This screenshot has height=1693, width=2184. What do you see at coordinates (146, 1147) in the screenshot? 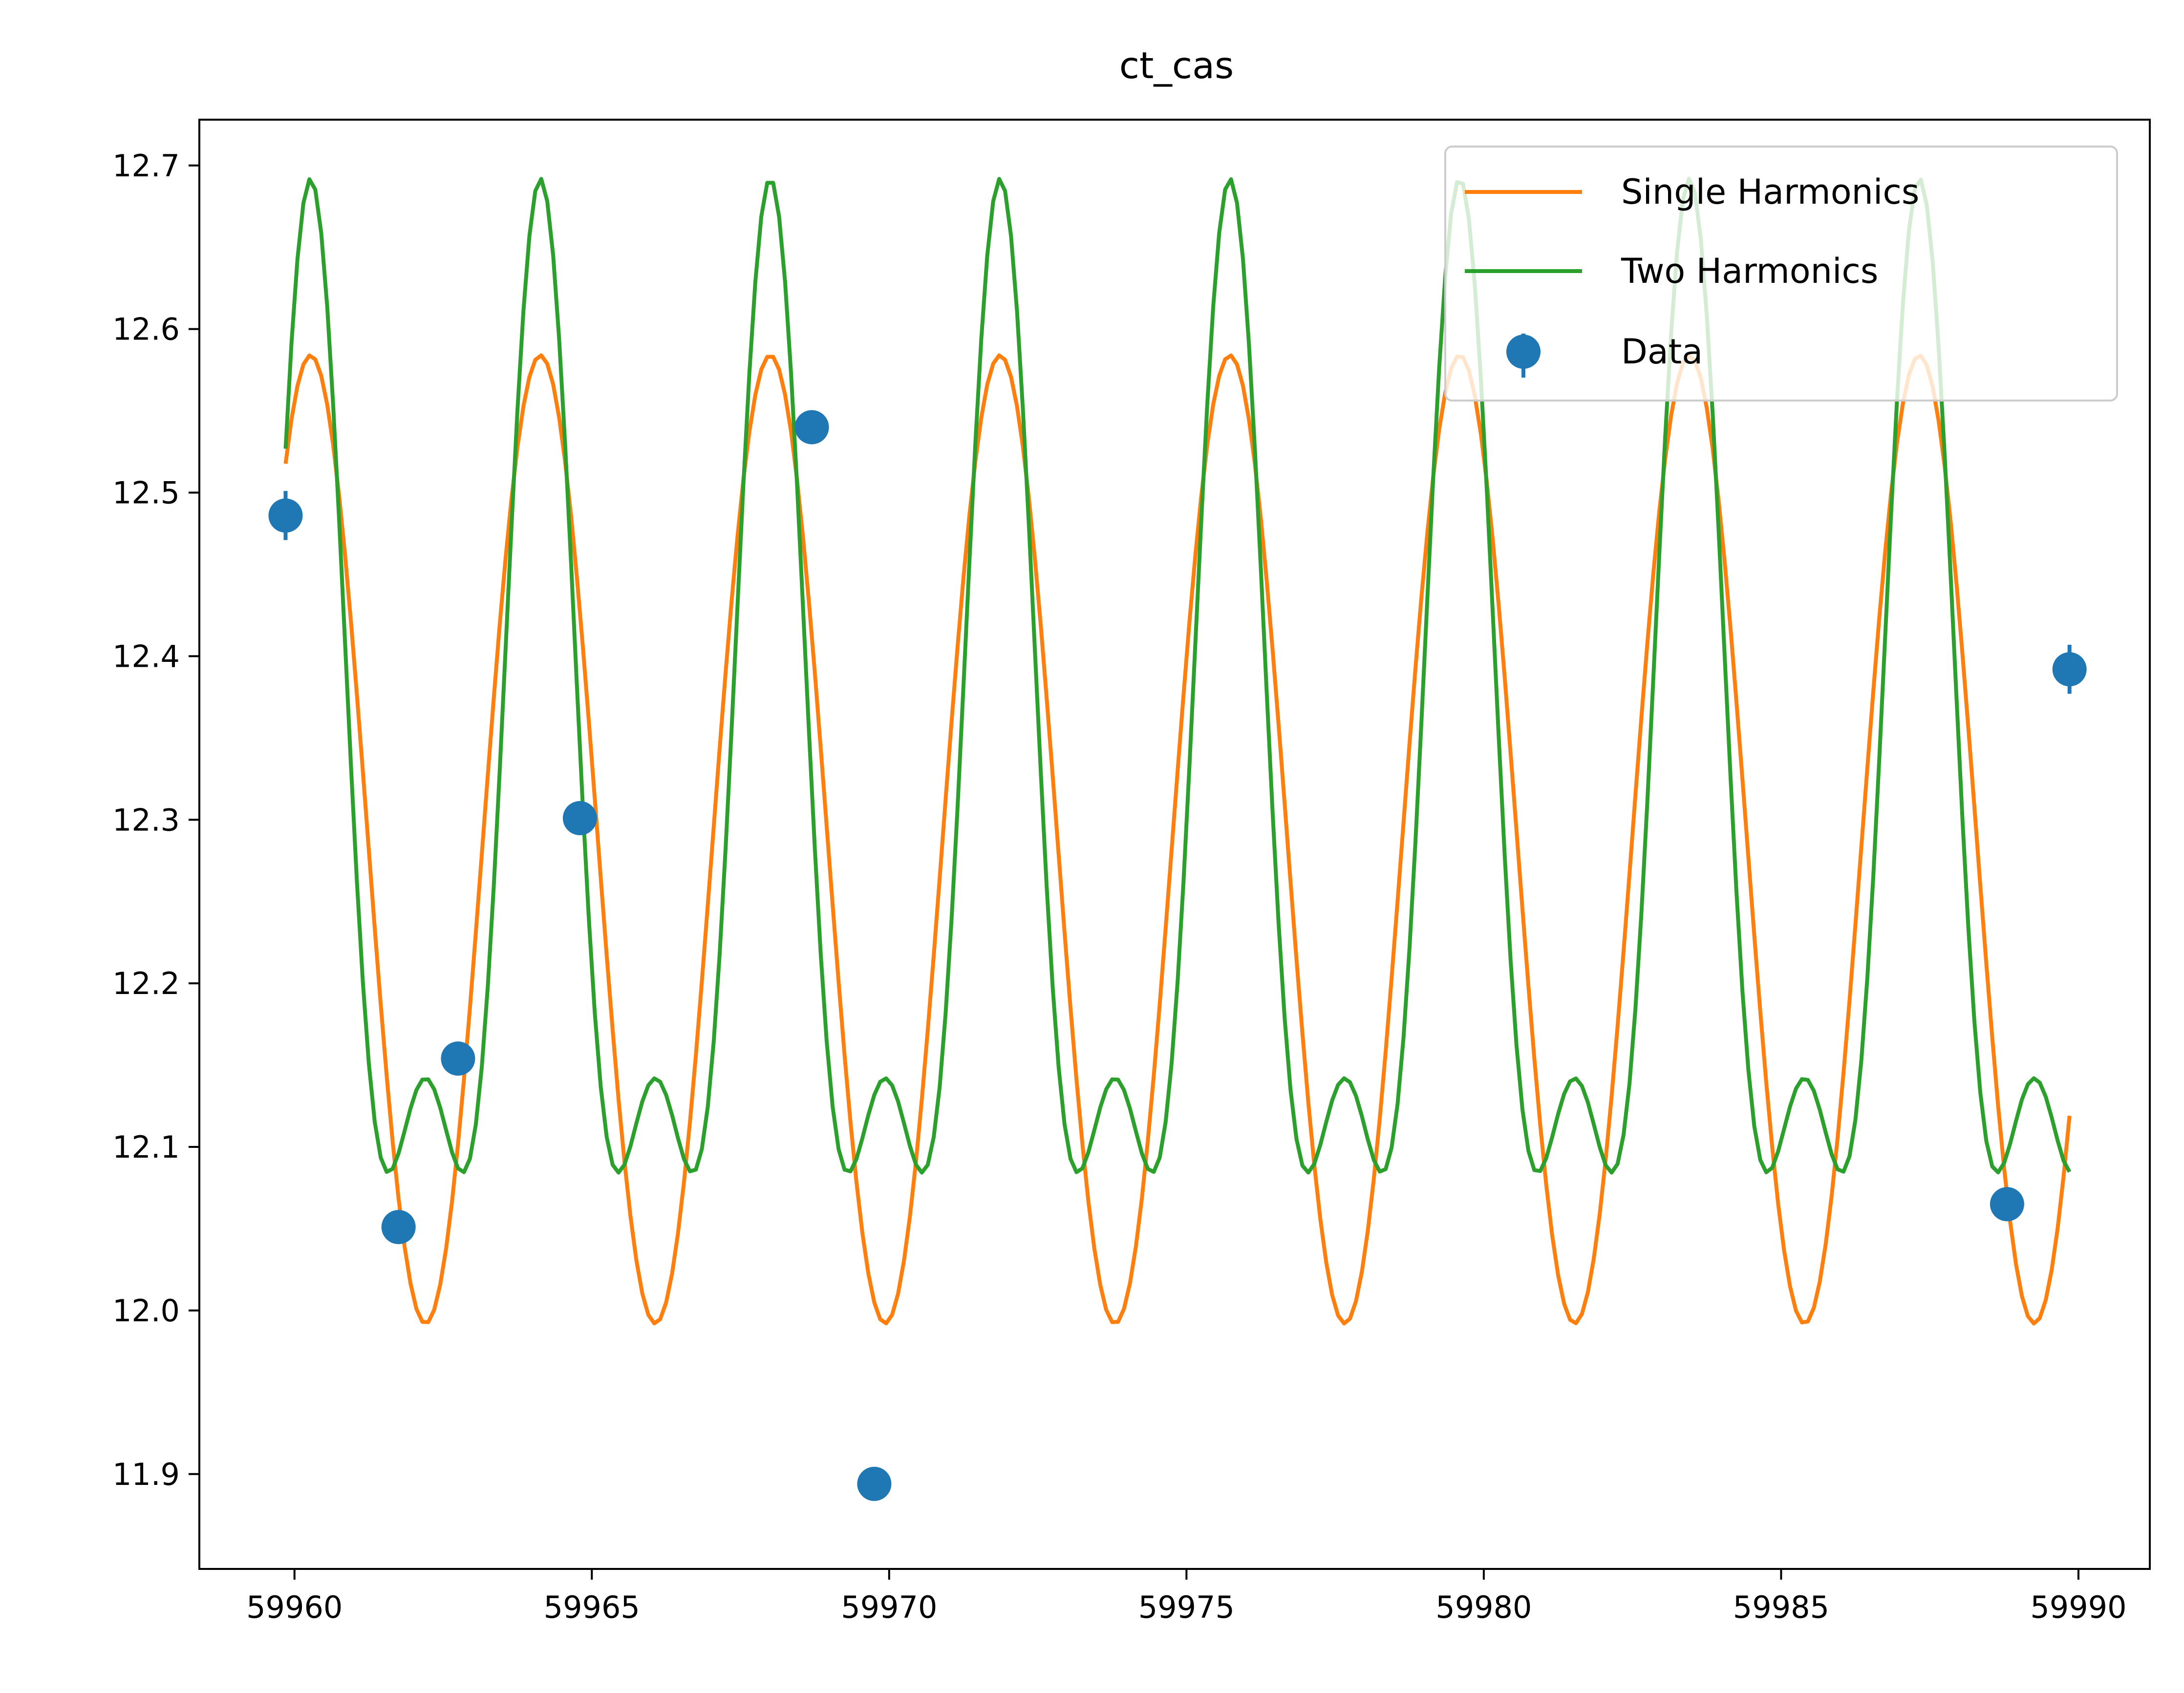
I see `y-tick-label: 12.1` at bounding box center [146, 1147].